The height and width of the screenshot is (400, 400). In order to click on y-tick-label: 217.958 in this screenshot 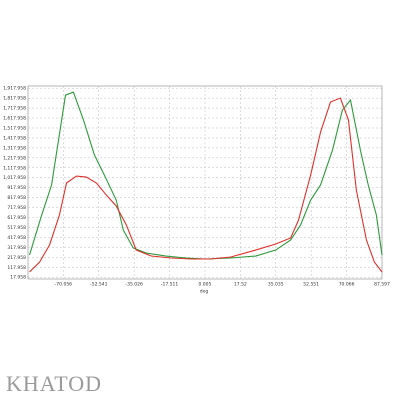, I will do `click(16, 258)`.